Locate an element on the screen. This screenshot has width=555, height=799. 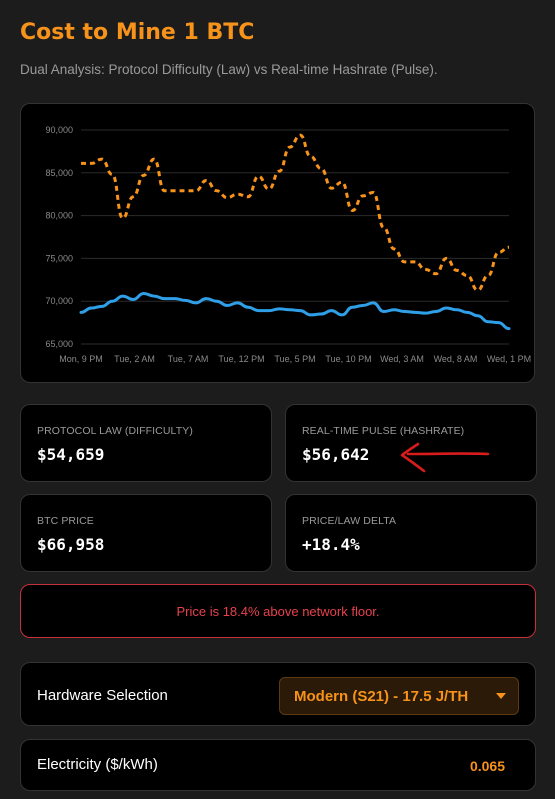
hardware-select: Modern (S21) - 17.5 J/TH is located at coordinates (399, 696).